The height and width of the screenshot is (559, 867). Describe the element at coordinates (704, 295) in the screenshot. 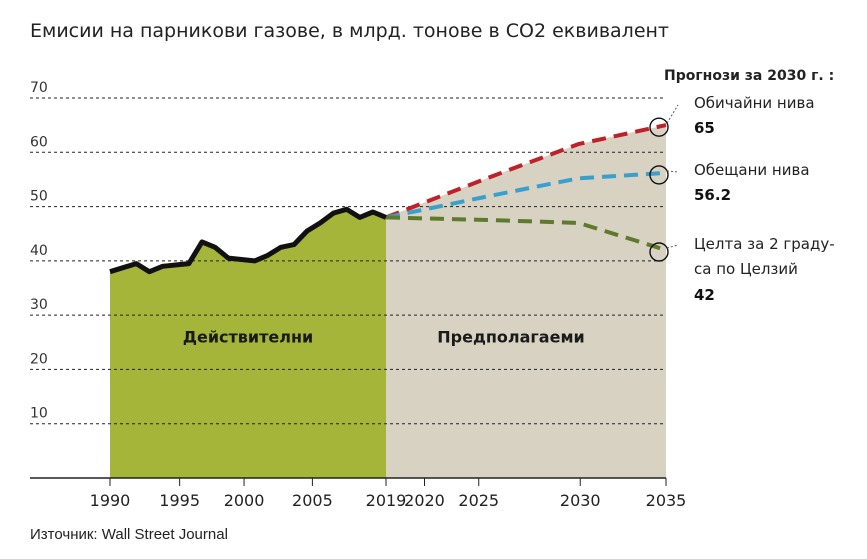

I see `projection-value: 42` at that location.